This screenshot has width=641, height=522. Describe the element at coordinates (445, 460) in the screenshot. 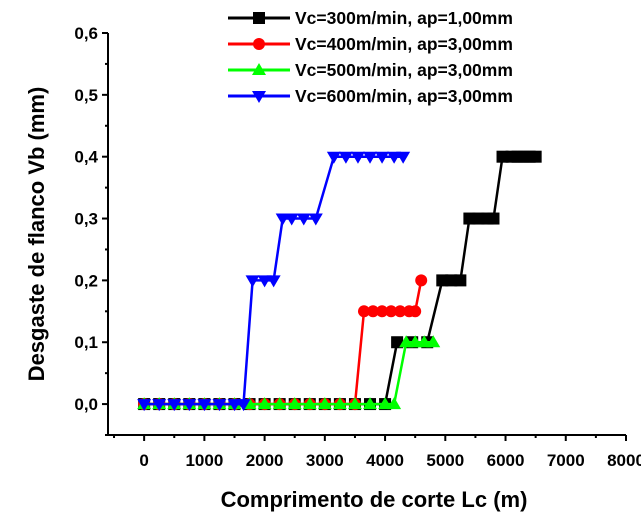

I see `x-tick-label: 5000` at that location.